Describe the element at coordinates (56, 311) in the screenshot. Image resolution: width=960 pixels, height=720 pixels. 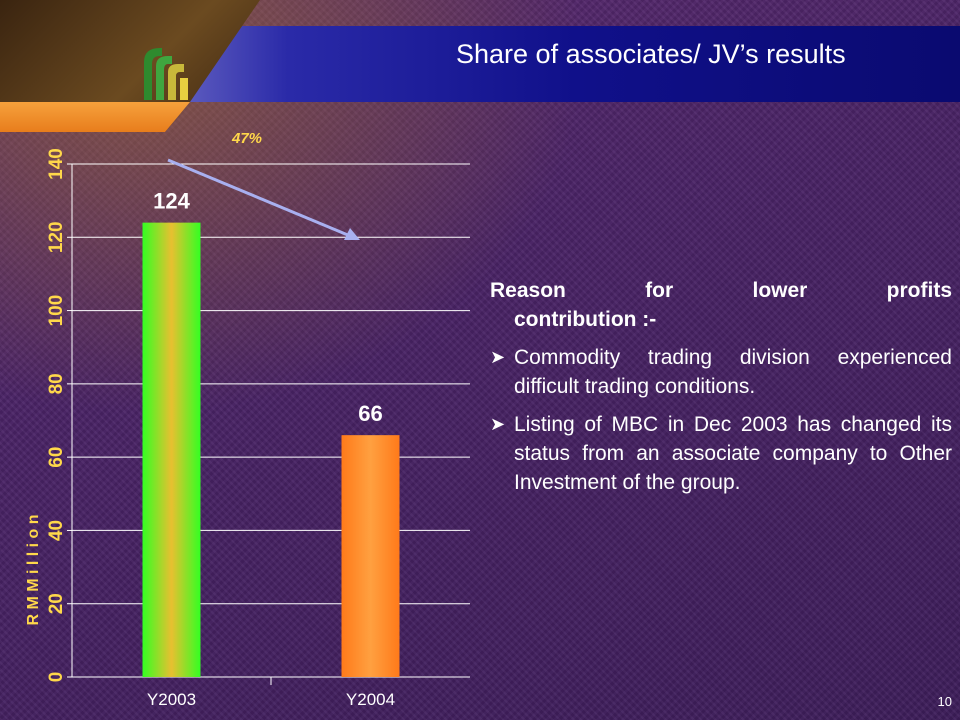
I see `y-tick-label: 100` at that location.